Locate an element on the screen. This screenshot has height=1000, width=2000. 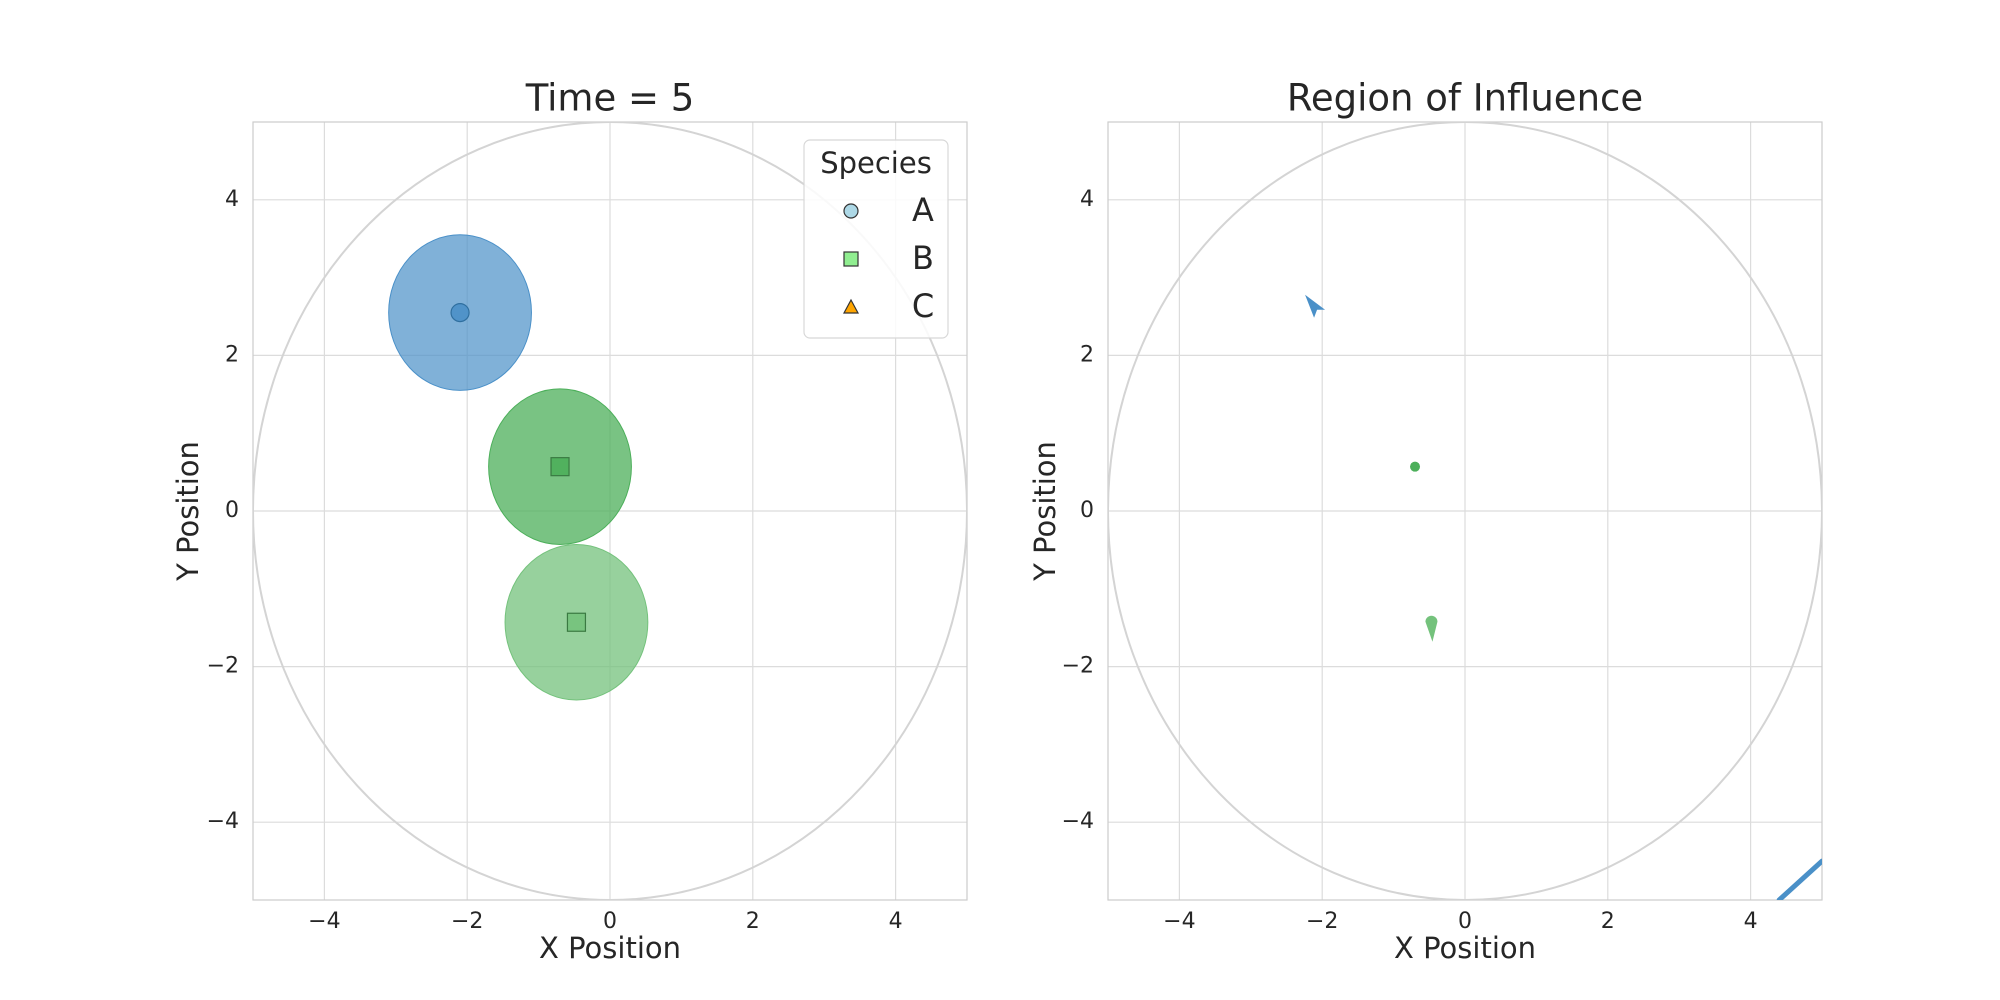
trajectory-drop-b2 is located at coordinates (1431, 628).